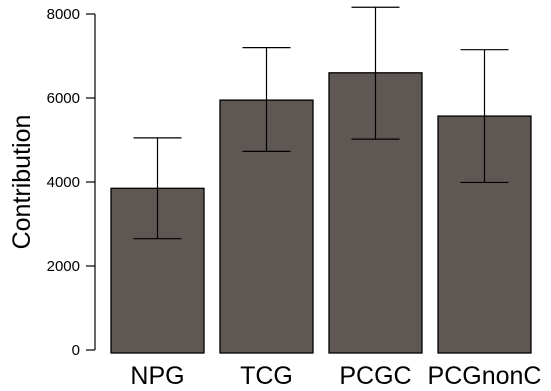 Image resolution: width=551 pixels, height=391 pixels. I want to click on category-label-npg: NPG, so click(157, 376).